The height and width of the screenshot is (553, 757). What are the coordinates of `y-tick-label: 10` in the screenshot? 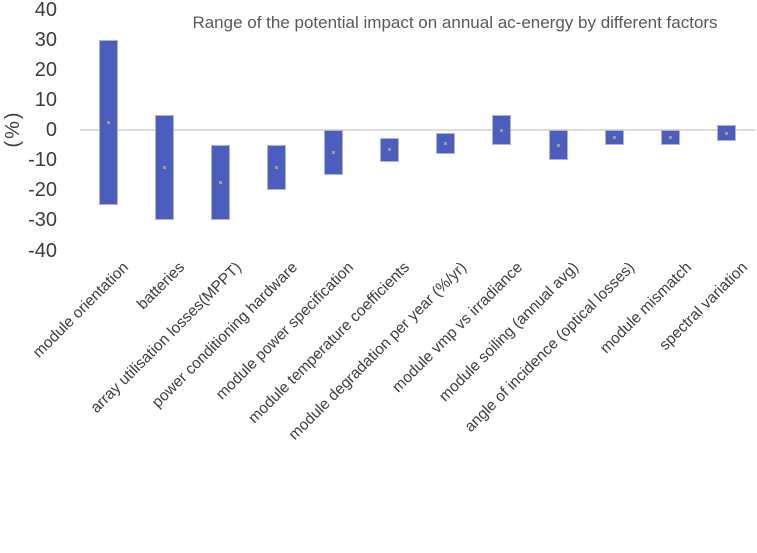 It's located at (28, 100).